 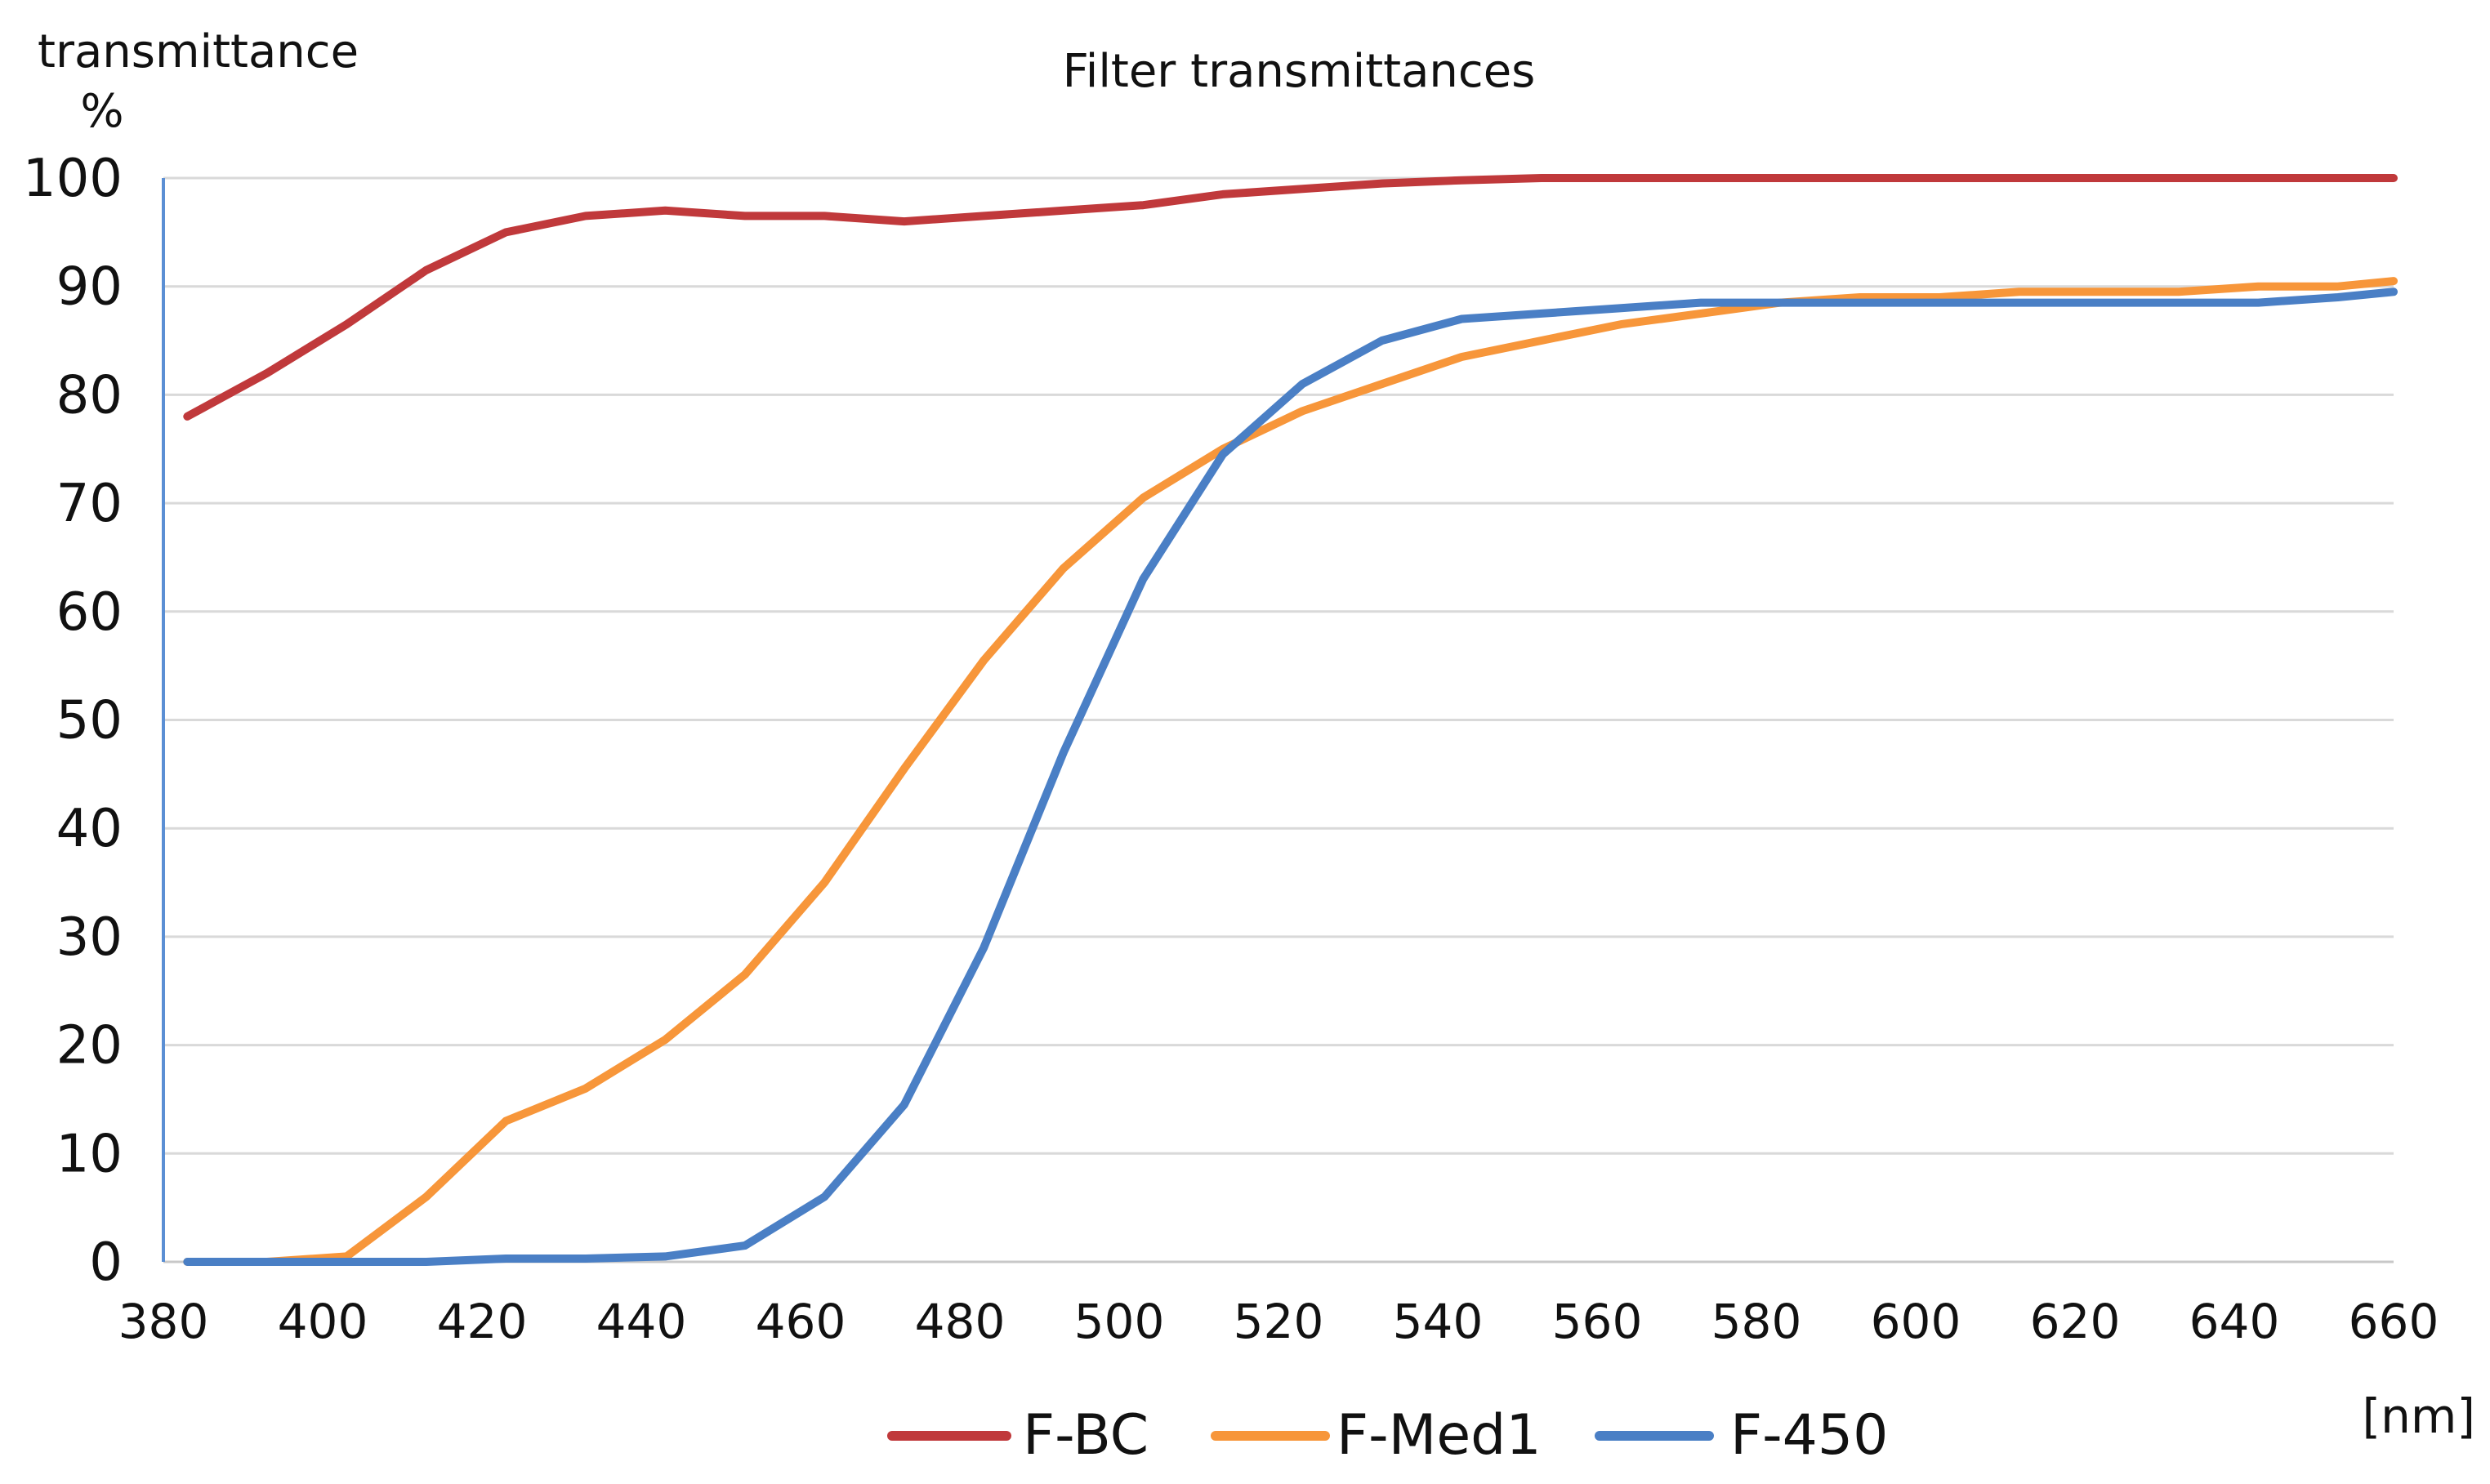 What do you see at coordinates (1597, 1321) in the screenshot?
I see `x-tick-label-560: 560` at bounding box center [1597, 1321].